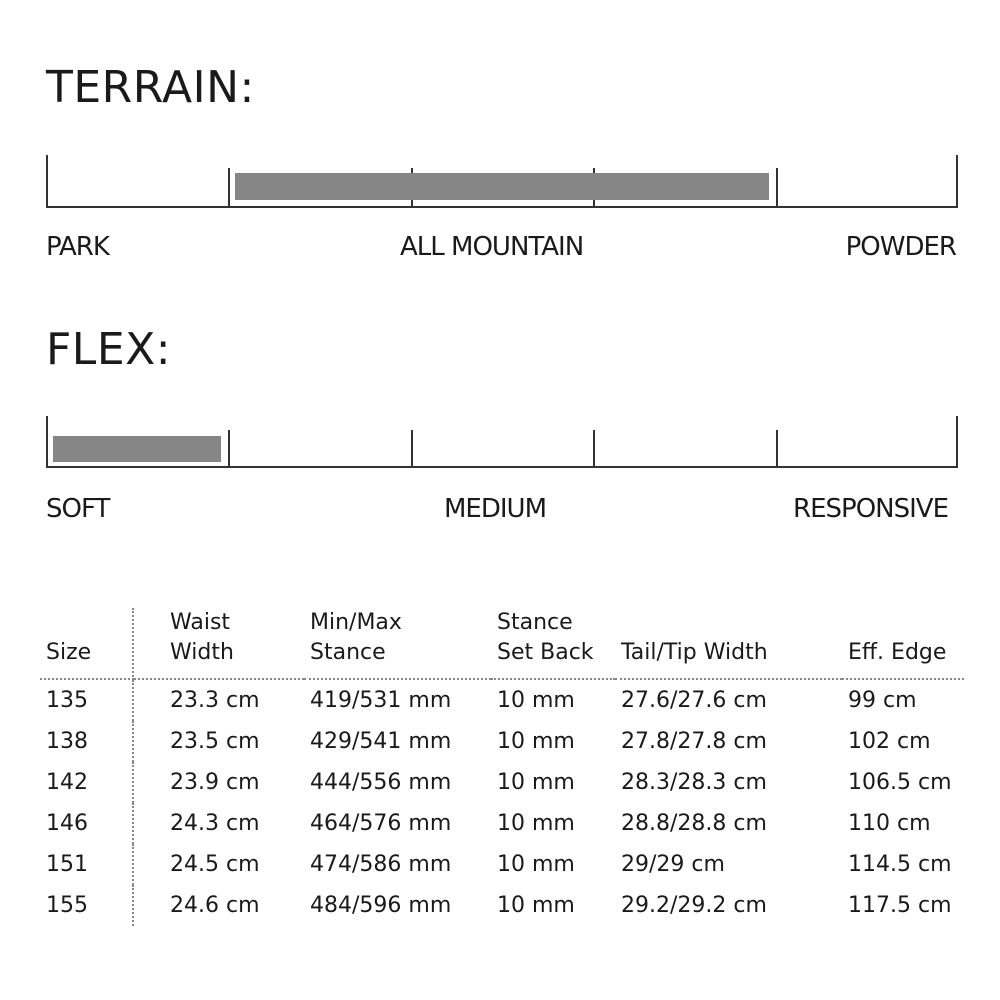 This screenshot has height=1000, width=1000. I want to click on header-waist-width: Waist Width, so click(218, 644).